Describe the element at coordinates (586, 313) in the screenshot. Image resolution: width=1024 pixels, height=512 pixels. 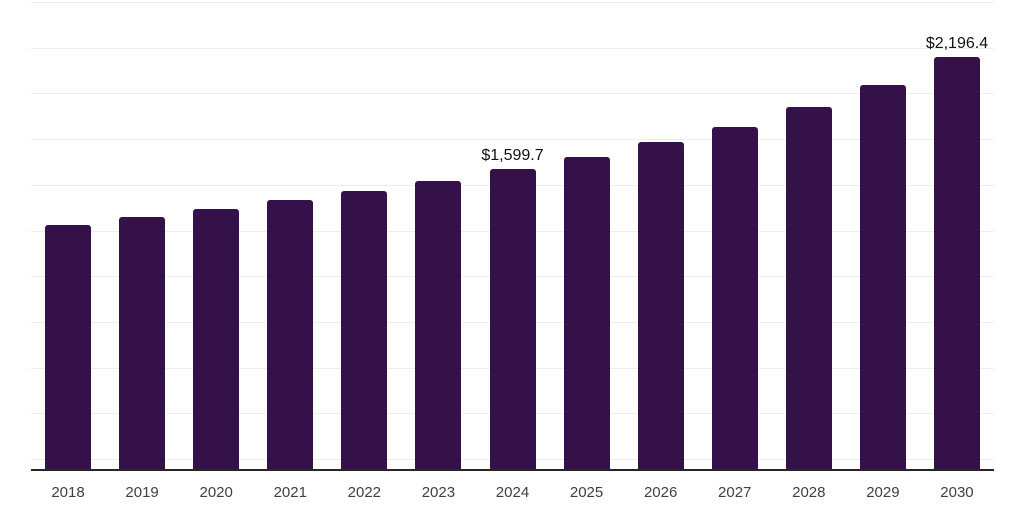
I see `bar-2025` at that location.